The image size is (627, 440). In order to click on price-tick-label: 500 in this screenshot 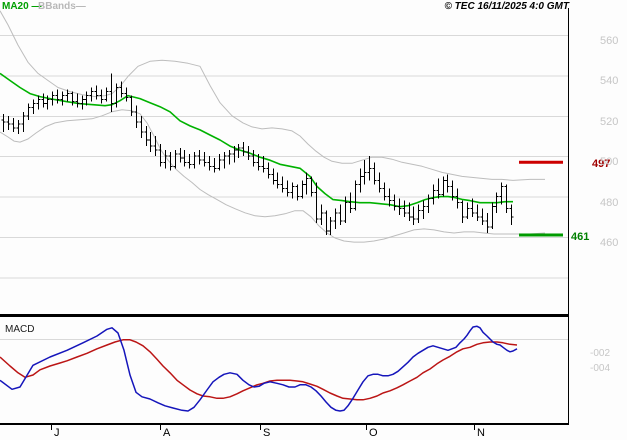, I will do `click(609, 162)`.